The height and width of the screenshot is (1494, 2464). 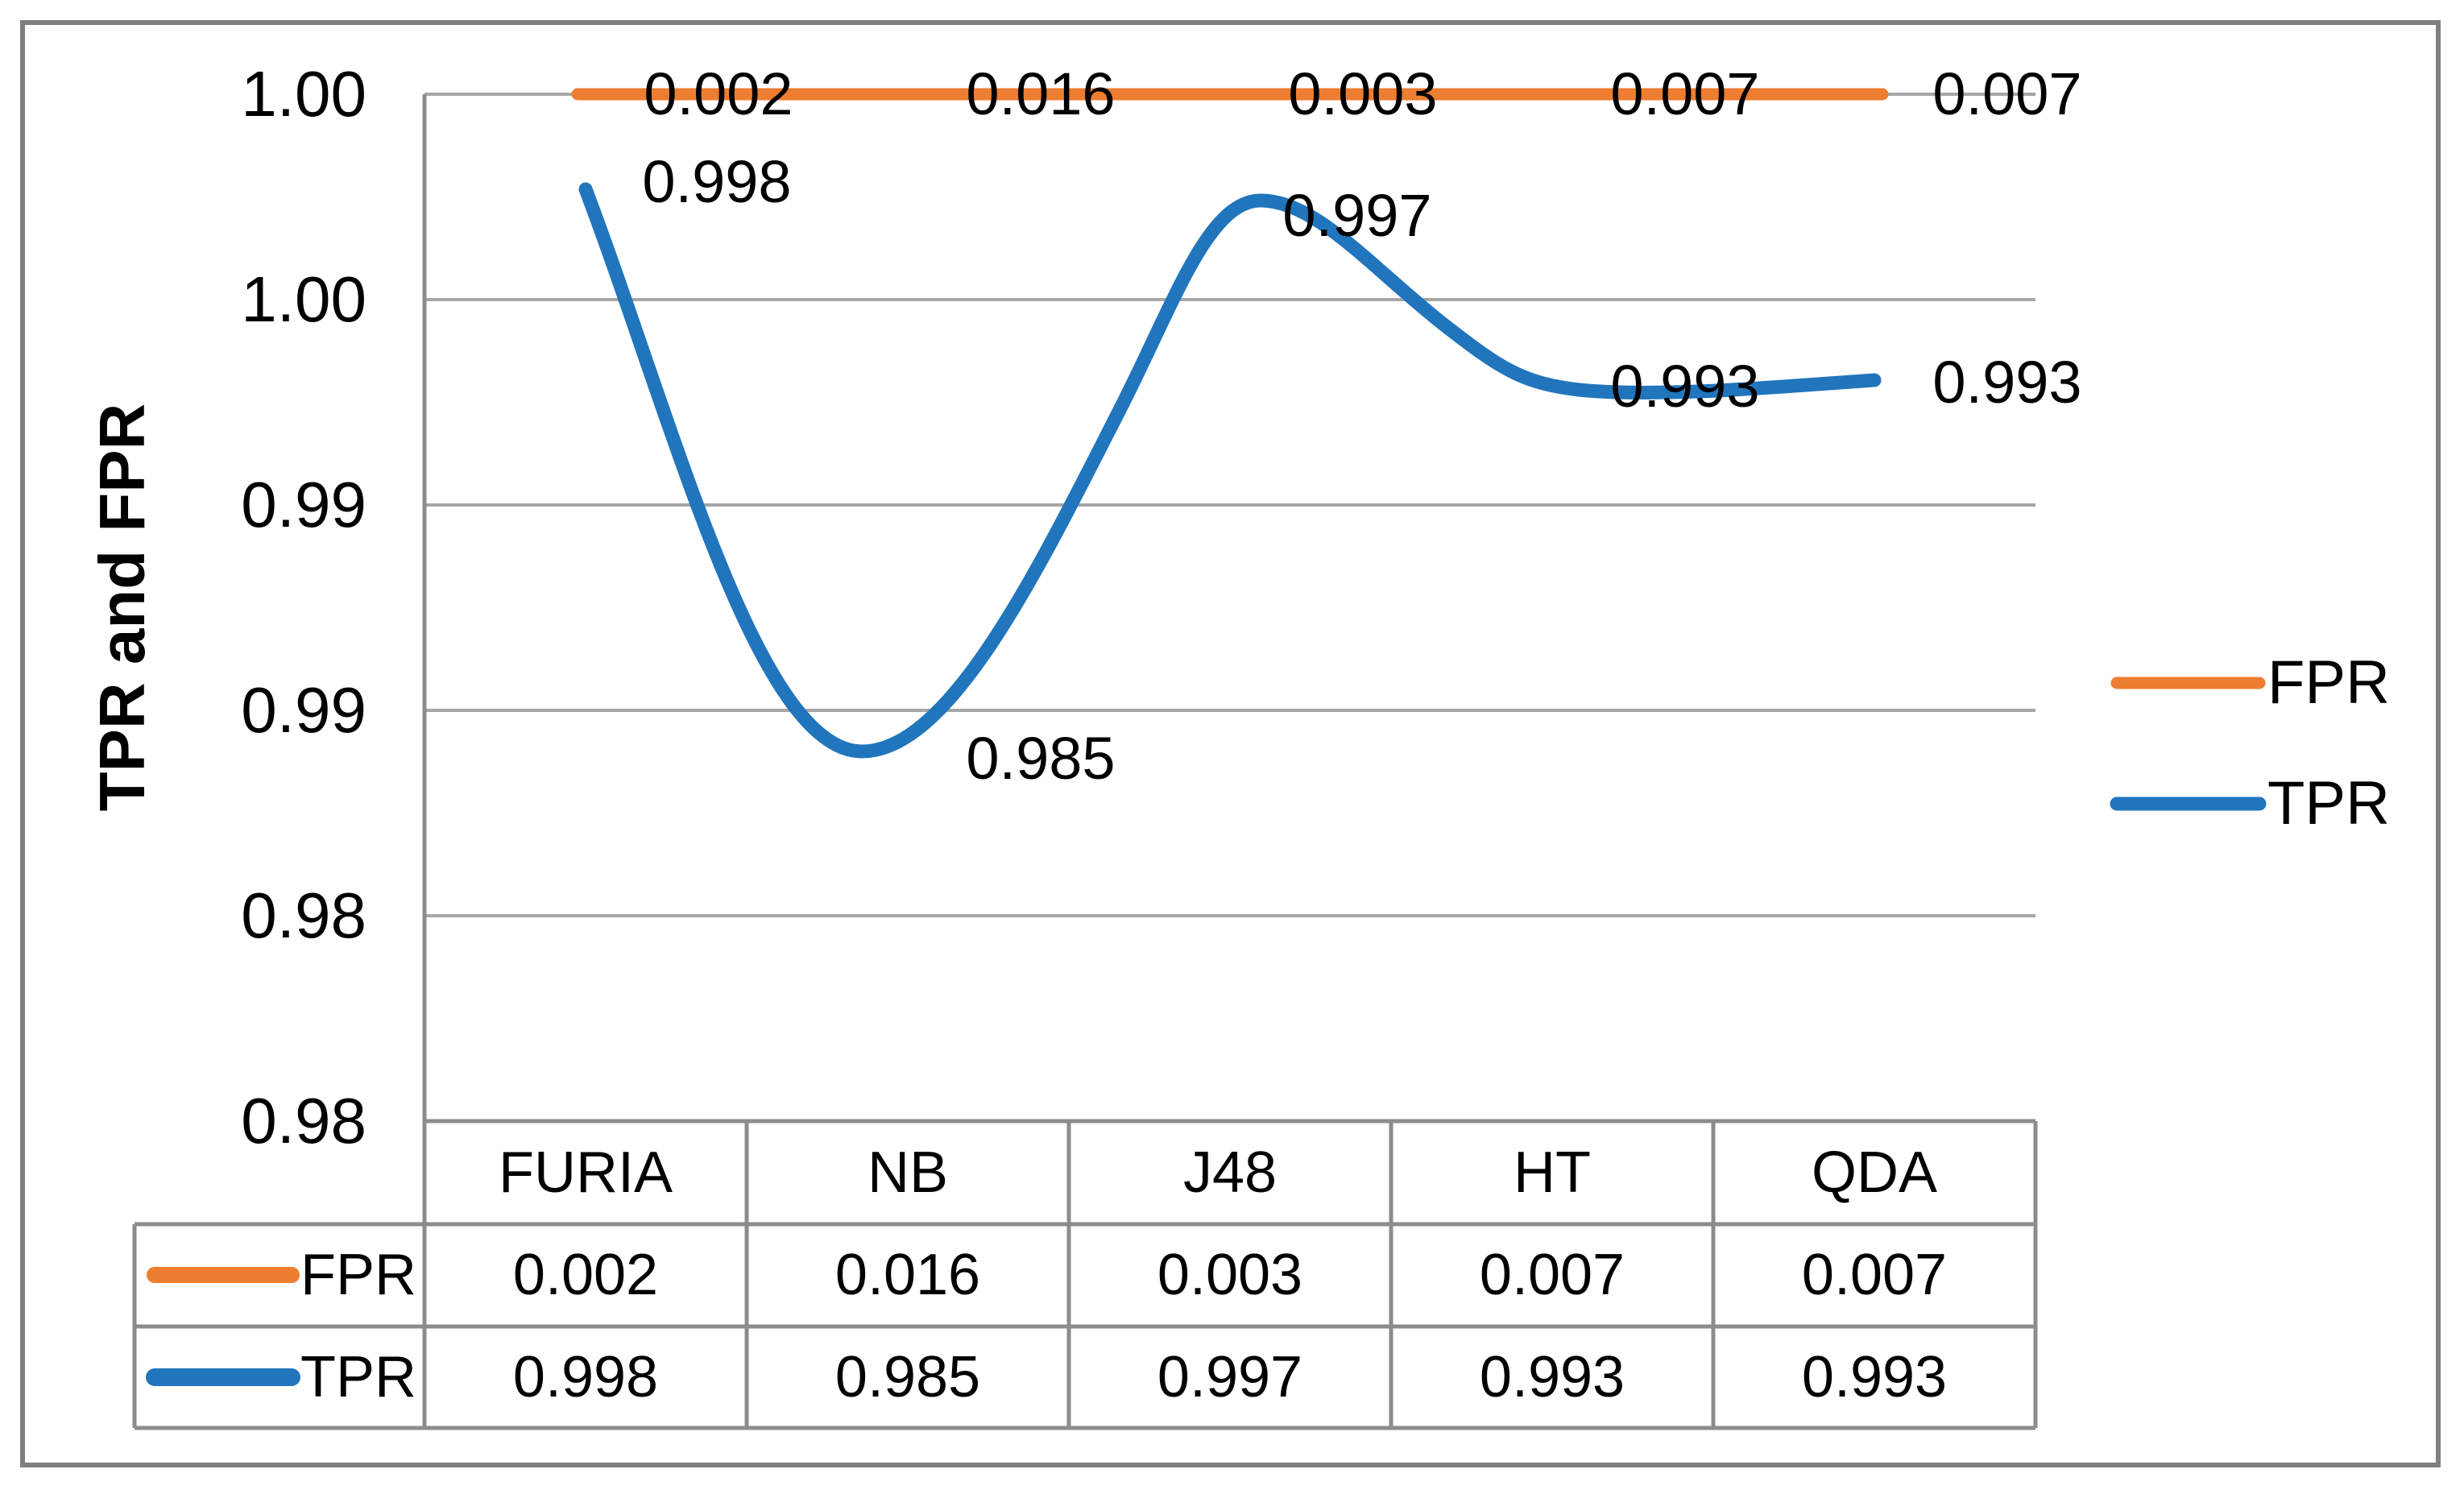 What do you see at coordinates (1230, 1377) in the screenshot?
I see `table-cell-tpr: 0.997` at bounding box center [1230, 1377].